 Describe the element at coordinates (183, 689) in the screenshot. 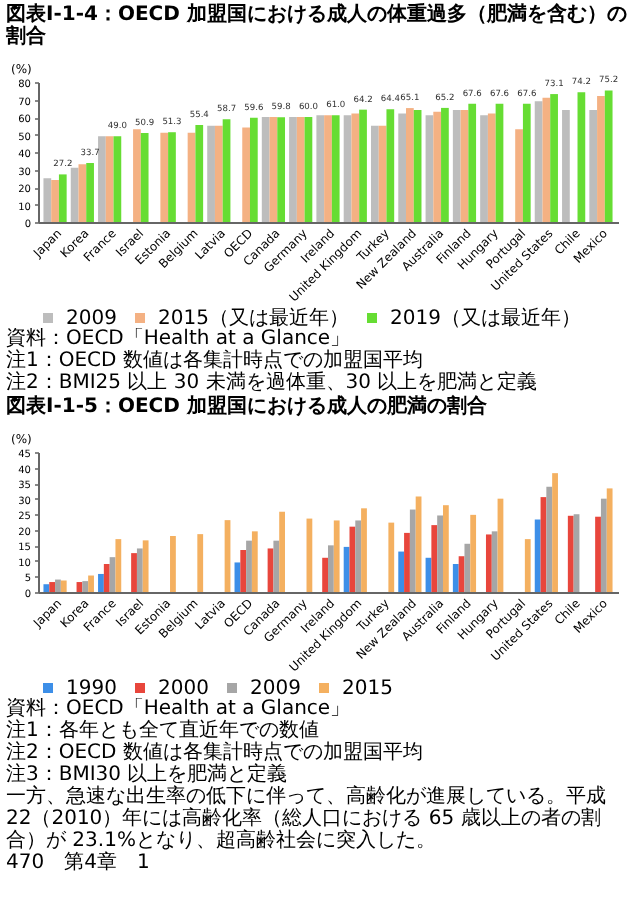

I see `legend-label: 2000` at that location.